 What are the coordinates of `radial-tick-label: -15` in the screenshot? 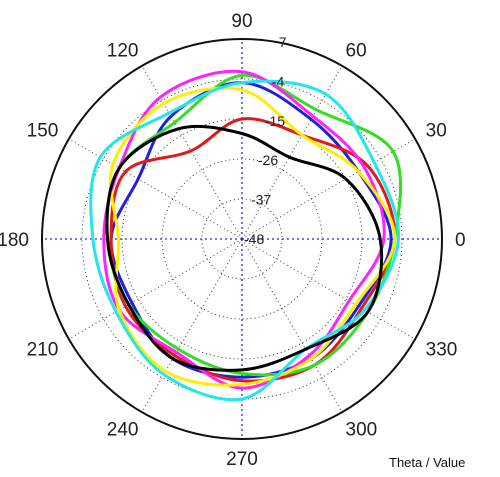 It's located at (275, 121).